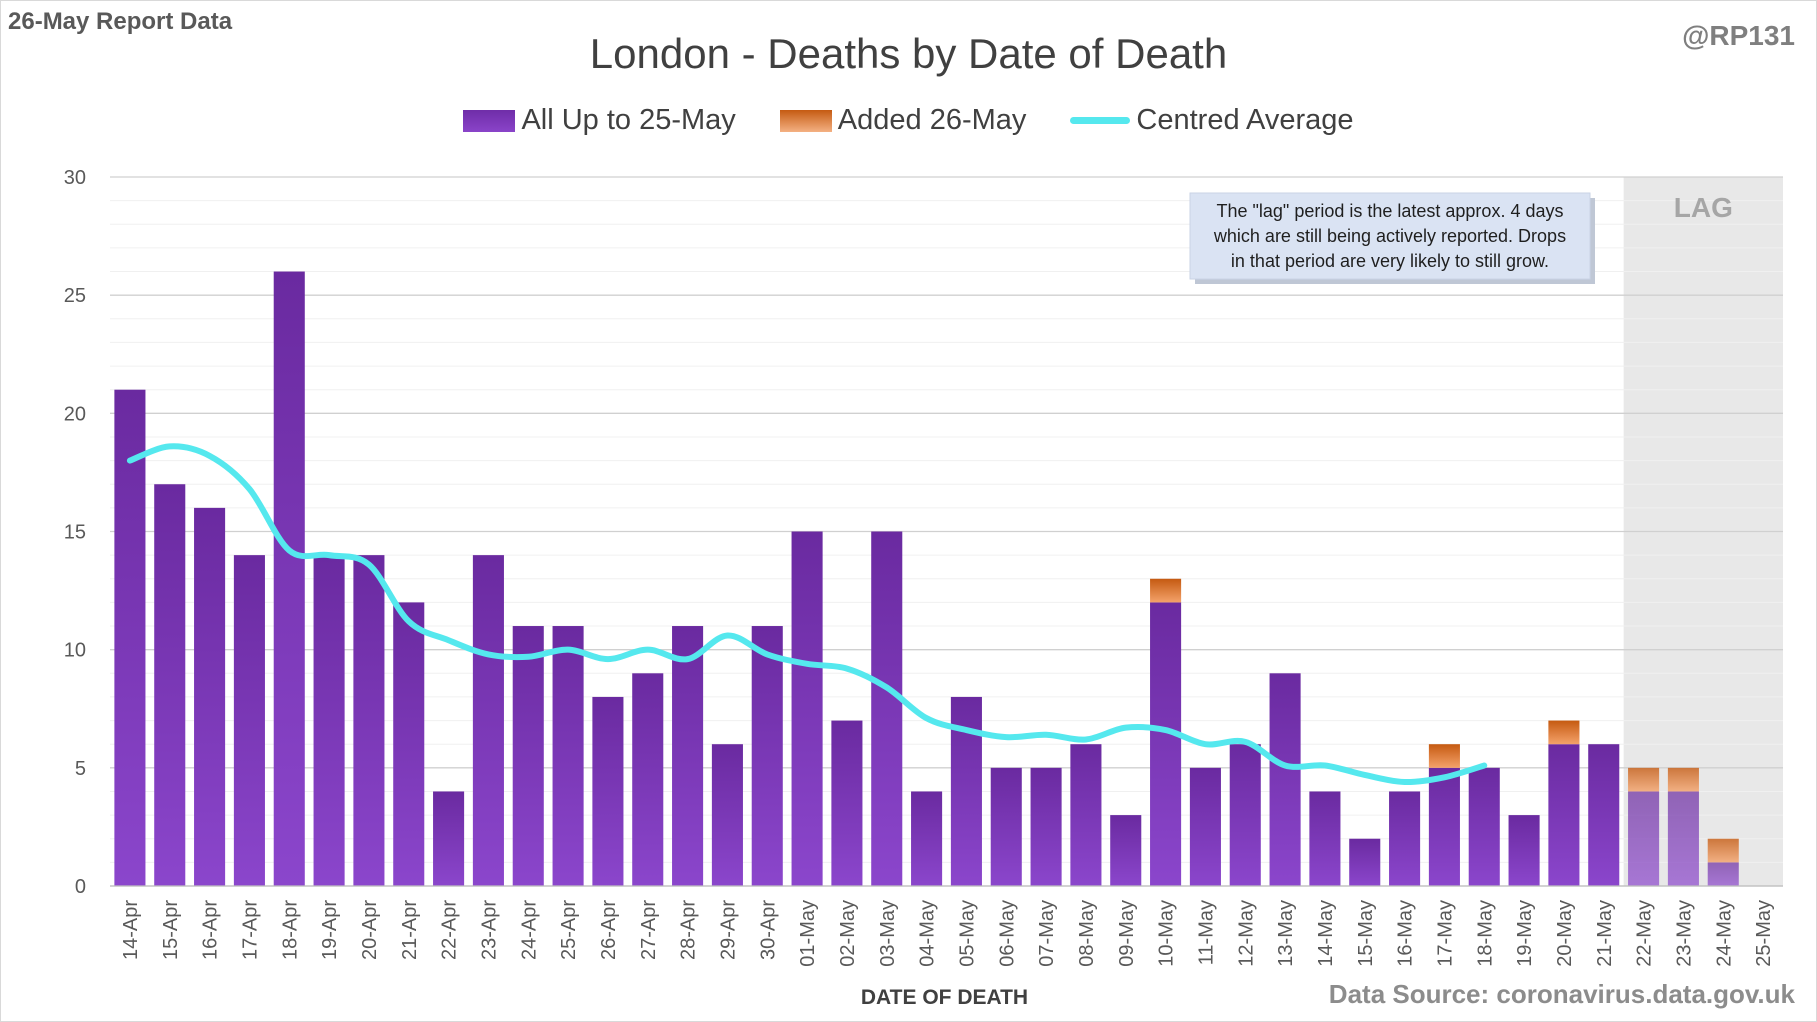 The height and width of the screenshot is (1022, 1817). Describe the element at coordinates (628, 120) in the screenshot. I see `legend-label-all: All Up to 25-May` at that location.